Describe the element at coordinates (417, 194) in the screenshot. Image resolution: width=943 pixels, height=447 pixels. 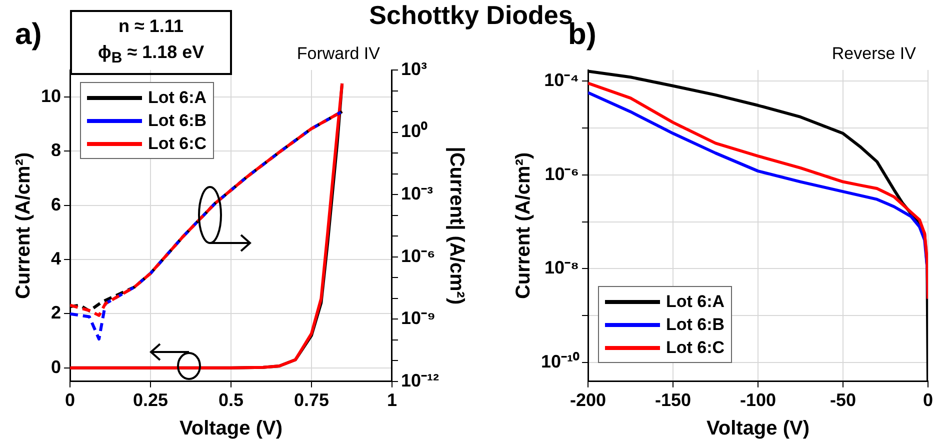
I see `y2-tick-label: 10⁻³` at that location.